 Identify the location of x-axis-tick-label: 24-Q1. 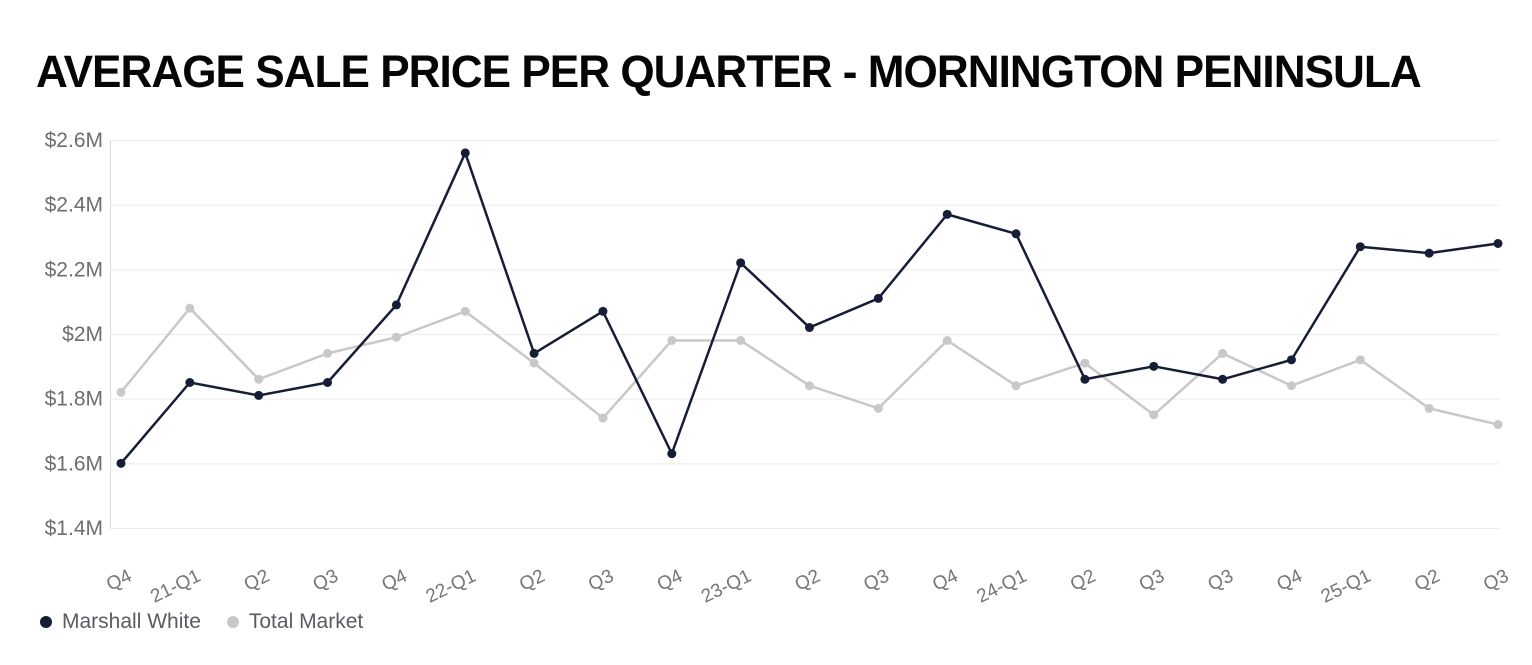
(1002, 587).